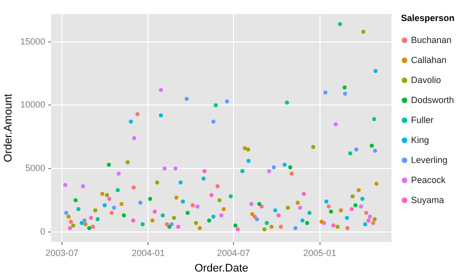 Image resolution: width=474 pixels, height=275 pixels. Describe the element at coordinates (233, 253) in the screenshot. I see `x-tick-label: 2004-07` at that location.